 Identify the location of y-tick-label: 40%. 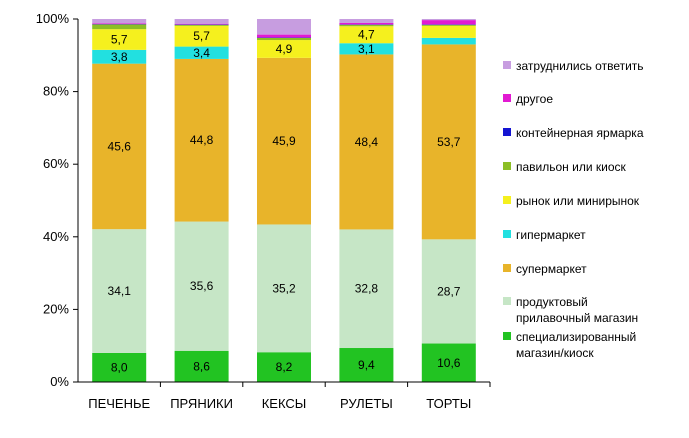
(56, 236).